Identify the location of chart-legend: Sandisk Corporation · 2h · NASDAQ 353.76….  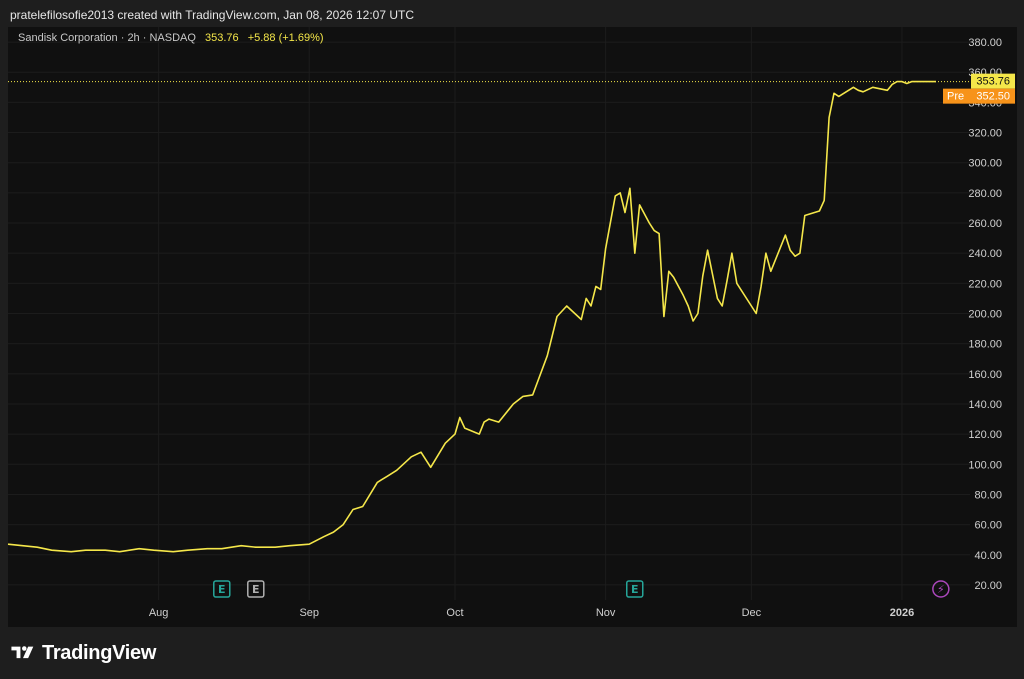
(171, 38).